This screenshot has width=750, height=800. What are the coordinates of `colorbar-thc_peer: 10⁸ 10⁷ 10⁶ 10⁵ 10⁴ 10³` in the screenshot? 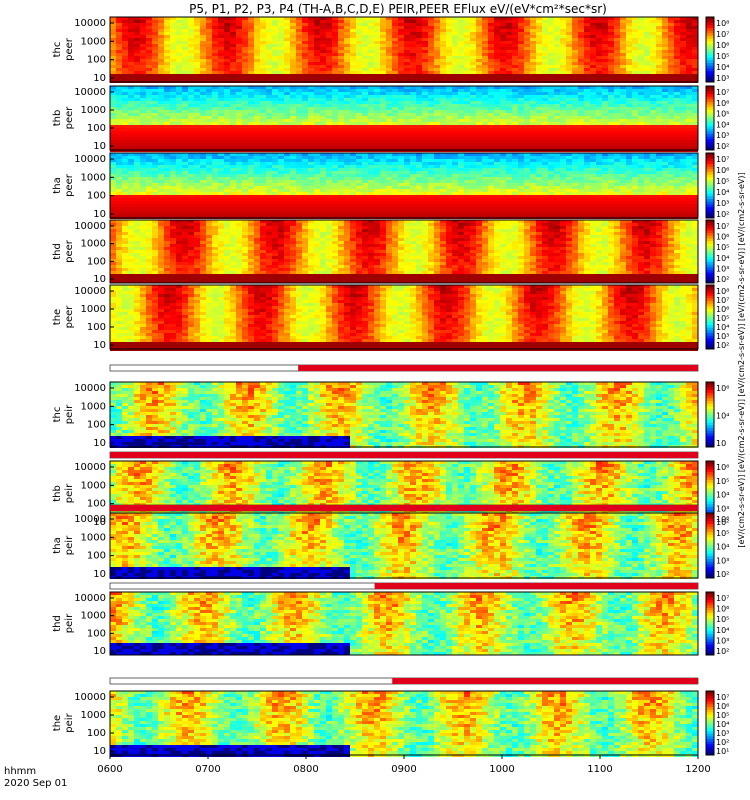 It's located at (717, 50).